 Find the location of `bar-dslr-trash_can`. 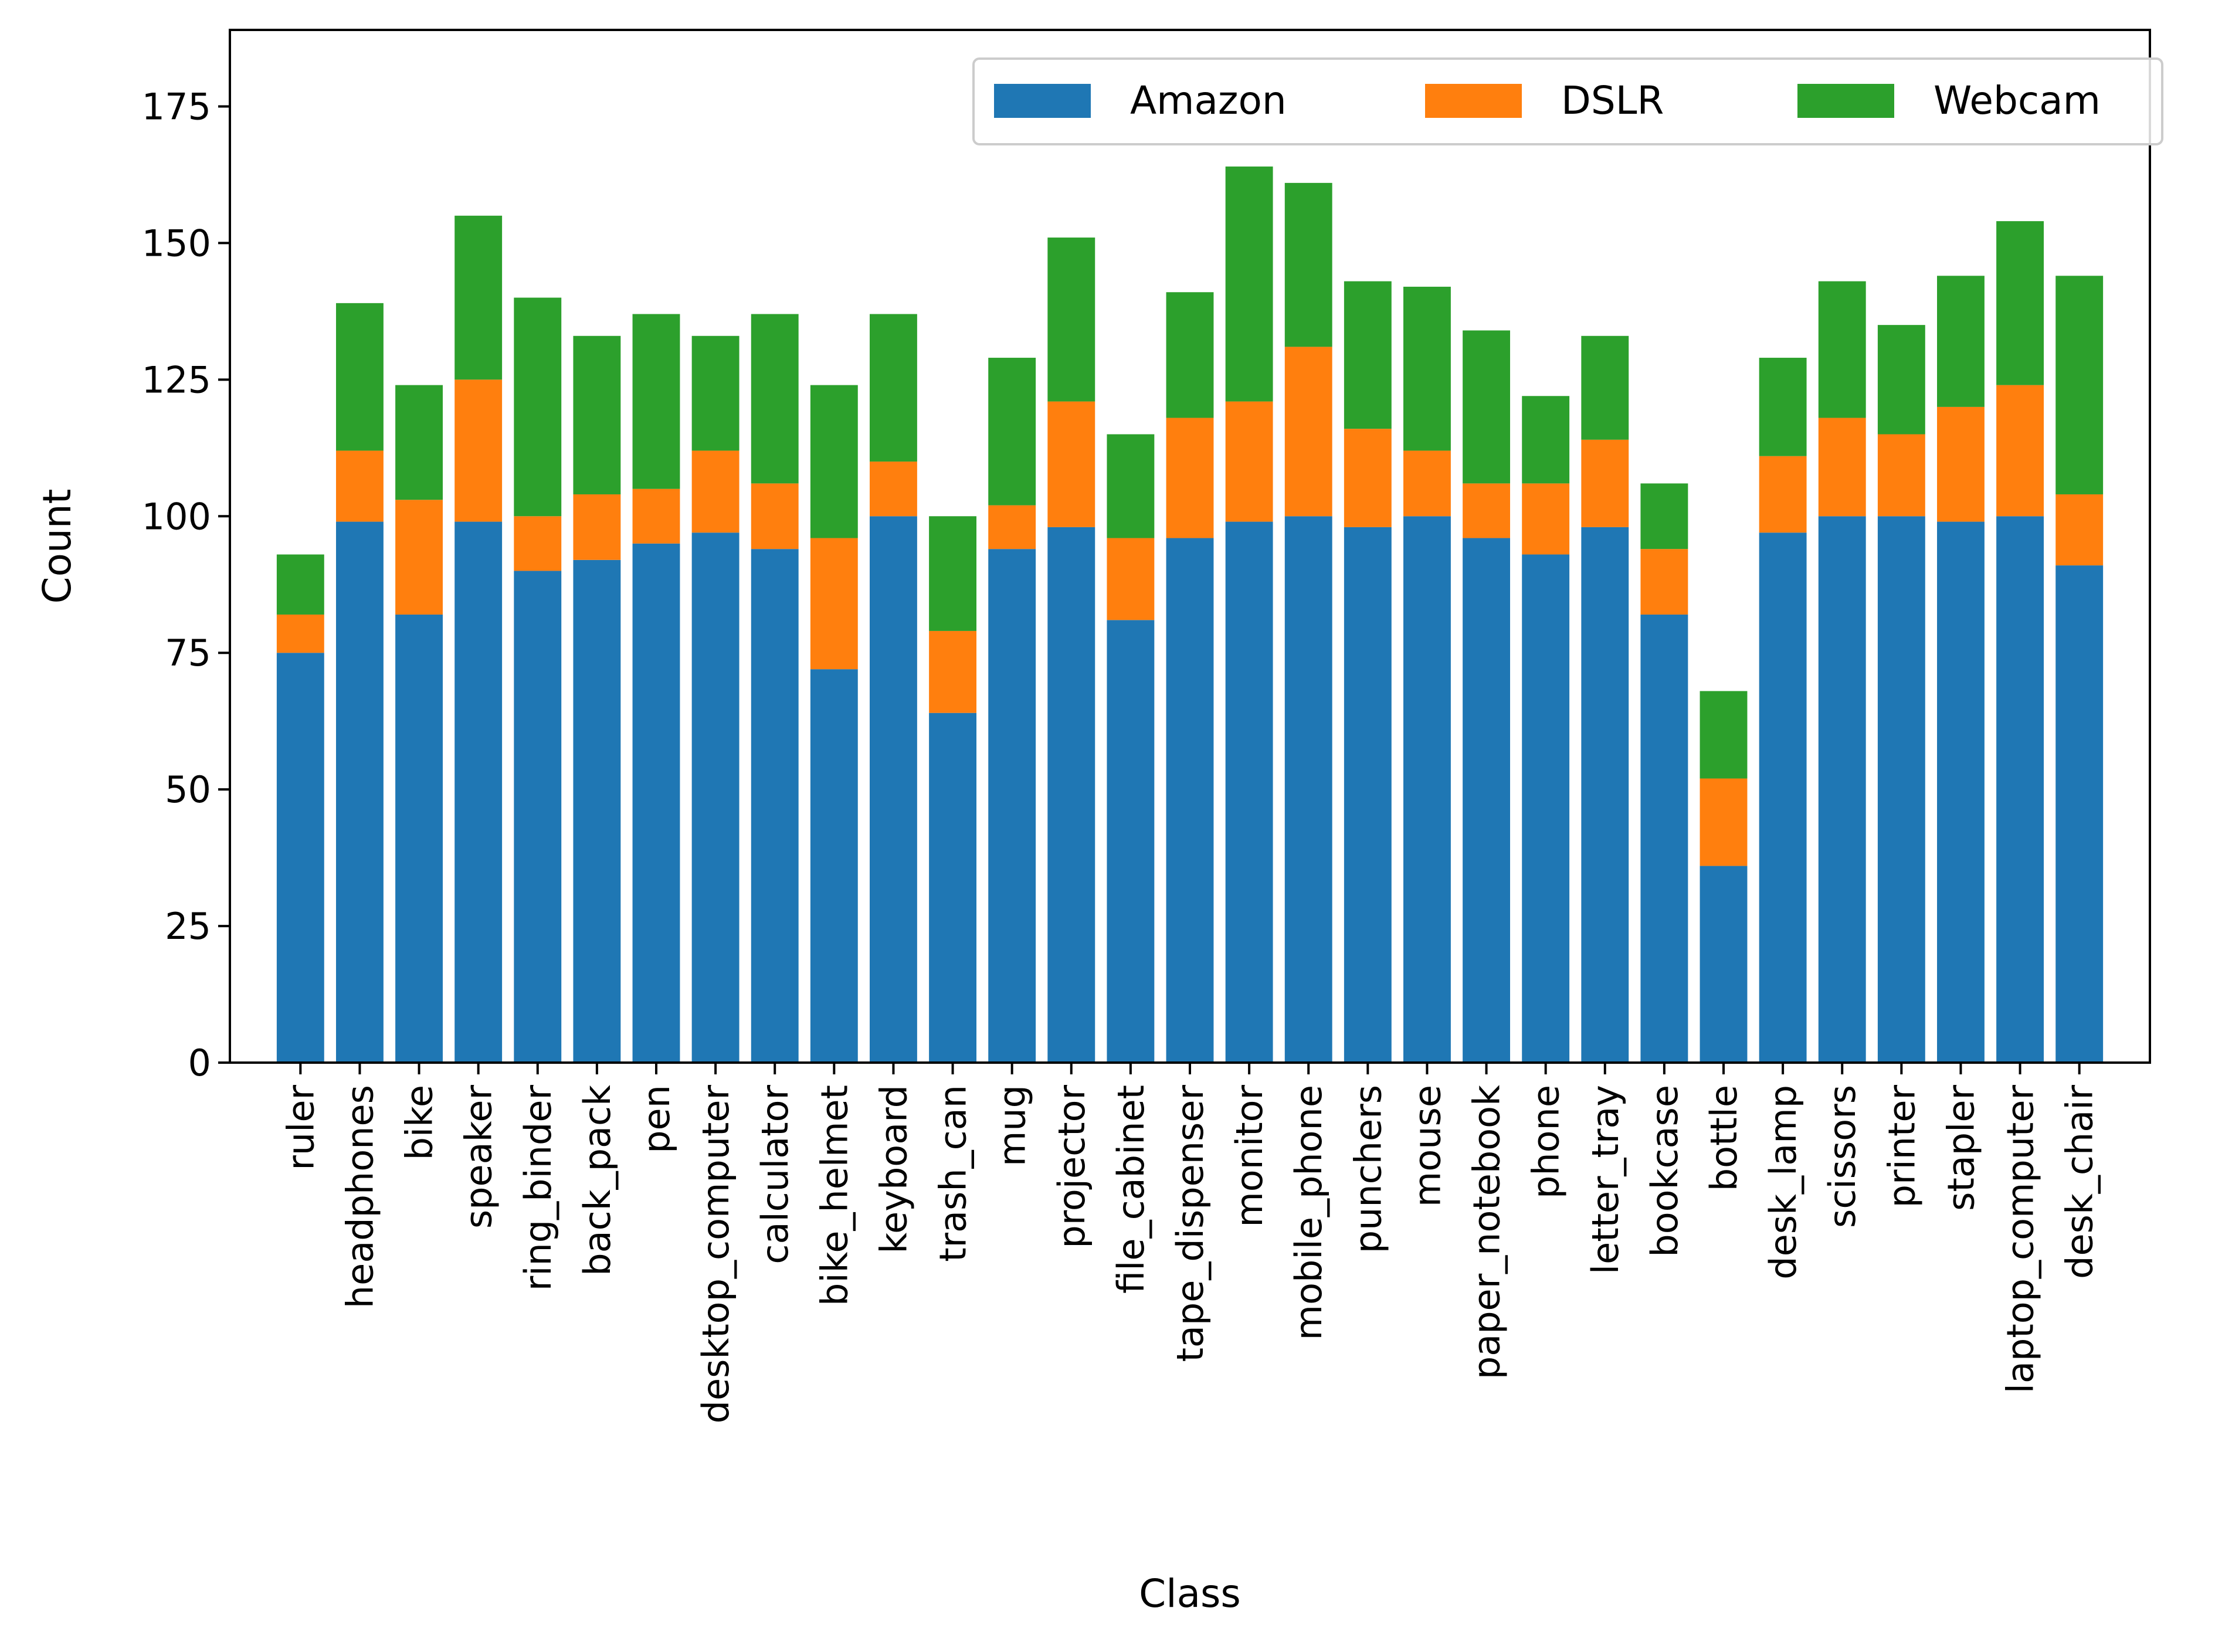

bar-dslr-trash_can is located at coordinates (952, 671).